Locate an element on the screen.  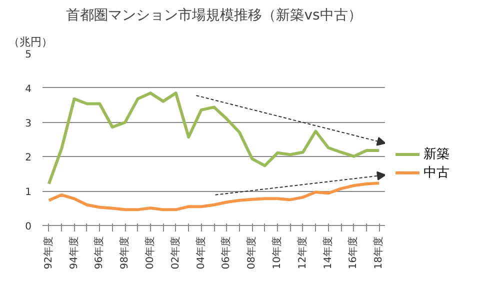
y-tick-label: 2 is located at coordinates (28, 158).